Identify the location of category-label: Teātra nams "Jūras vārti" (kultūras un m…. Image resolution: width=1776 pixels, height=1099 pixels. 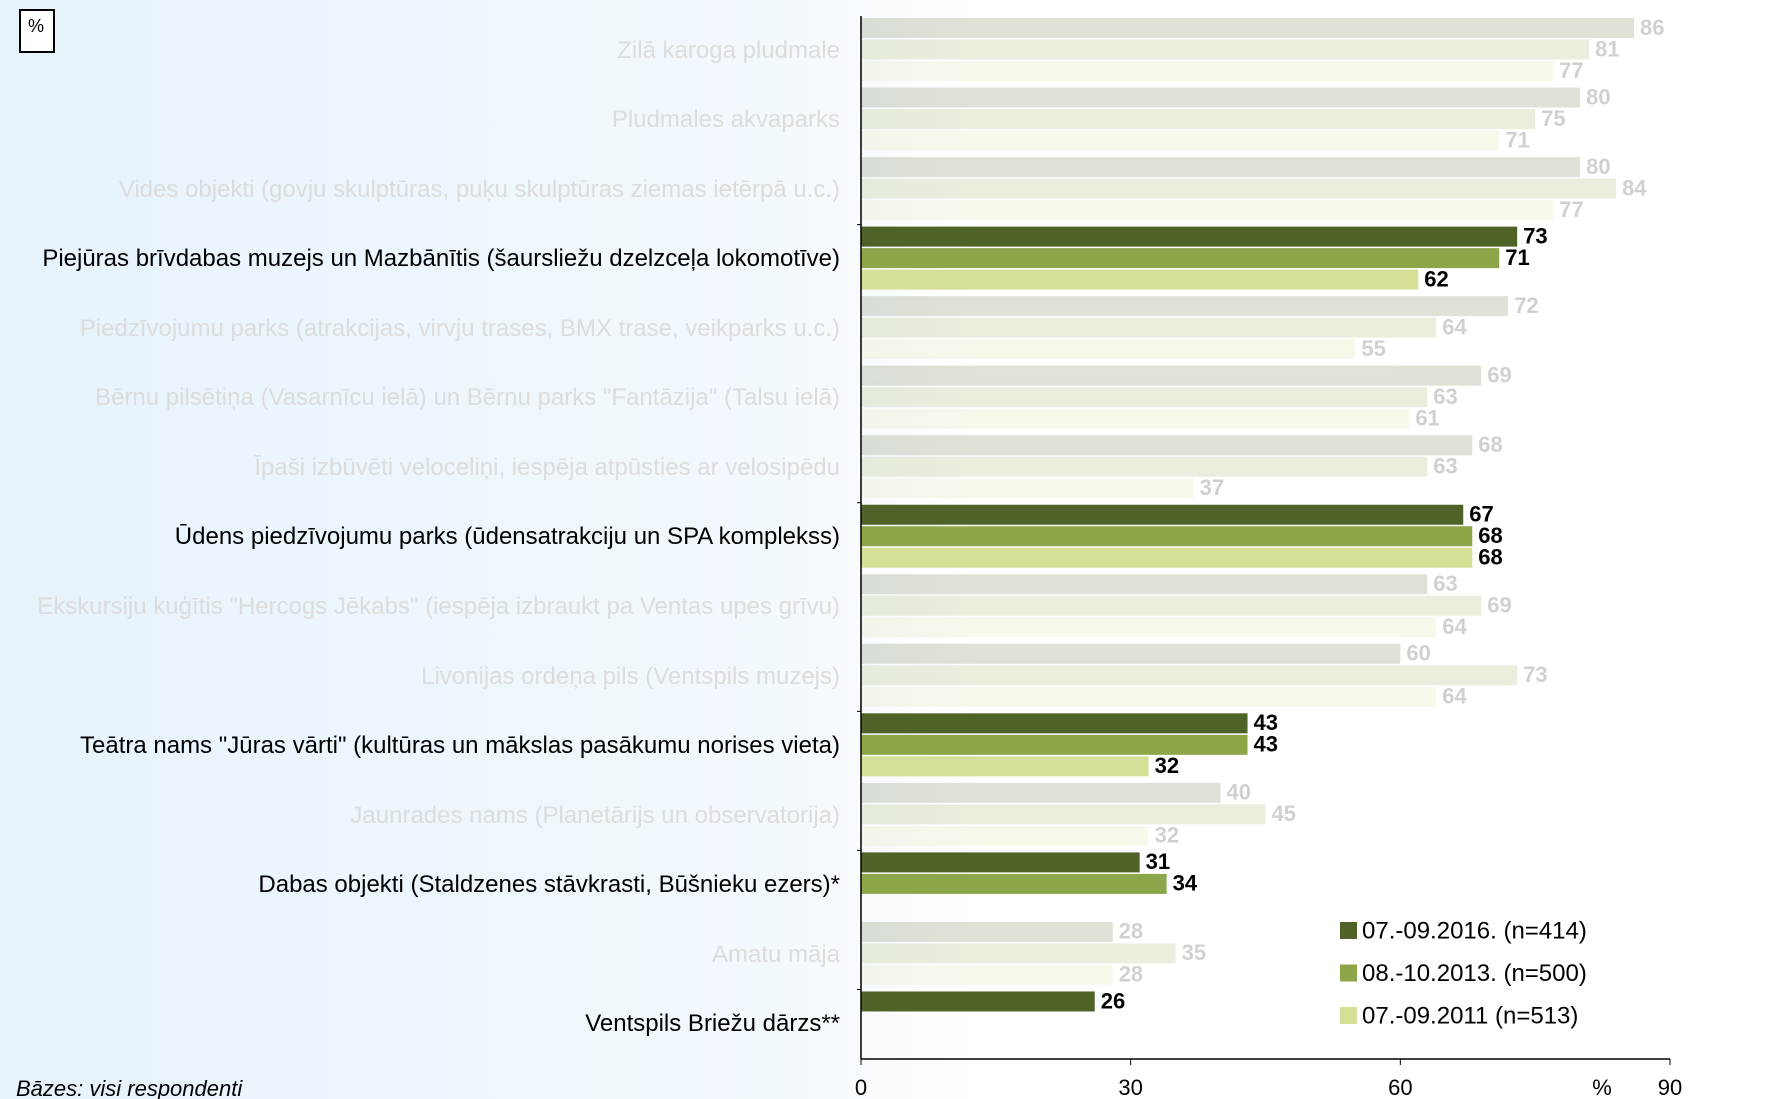
(420, 746).